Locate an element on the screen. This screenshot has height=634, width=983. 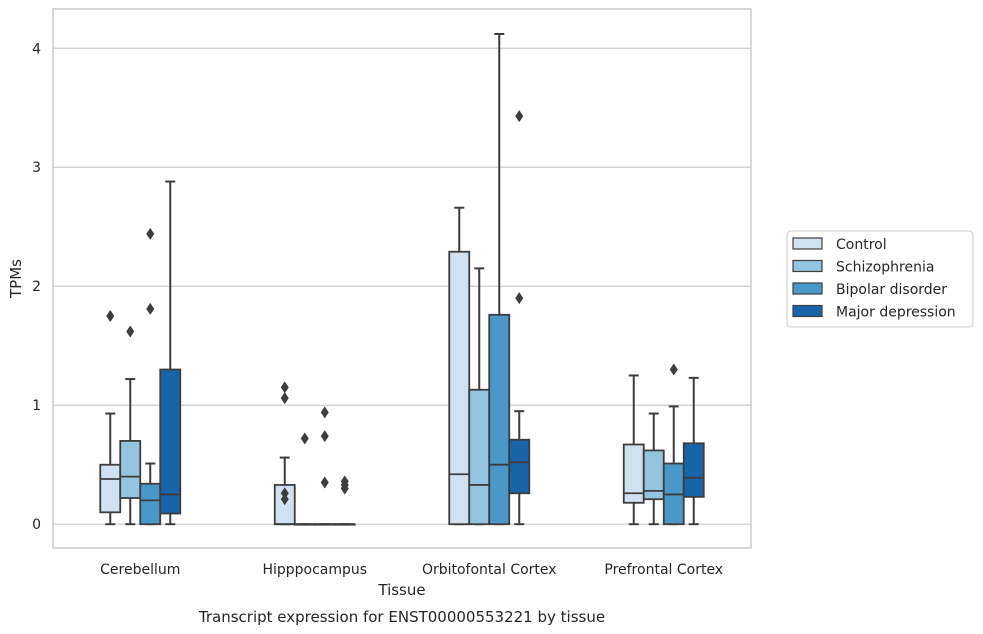
x-tick-label: Prefrontal Cortex is located at coordinates (663, 570).